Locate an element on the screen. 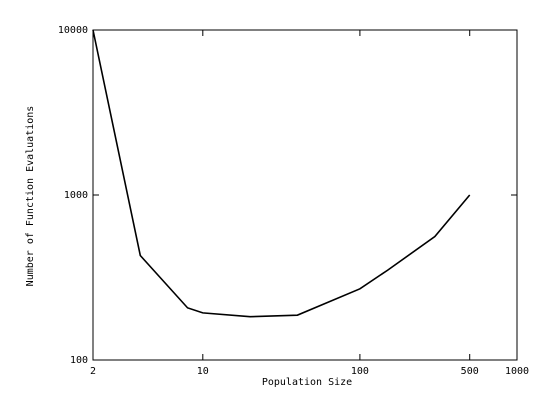  x-tick-label: 100 is located at coordinates (360, 371).